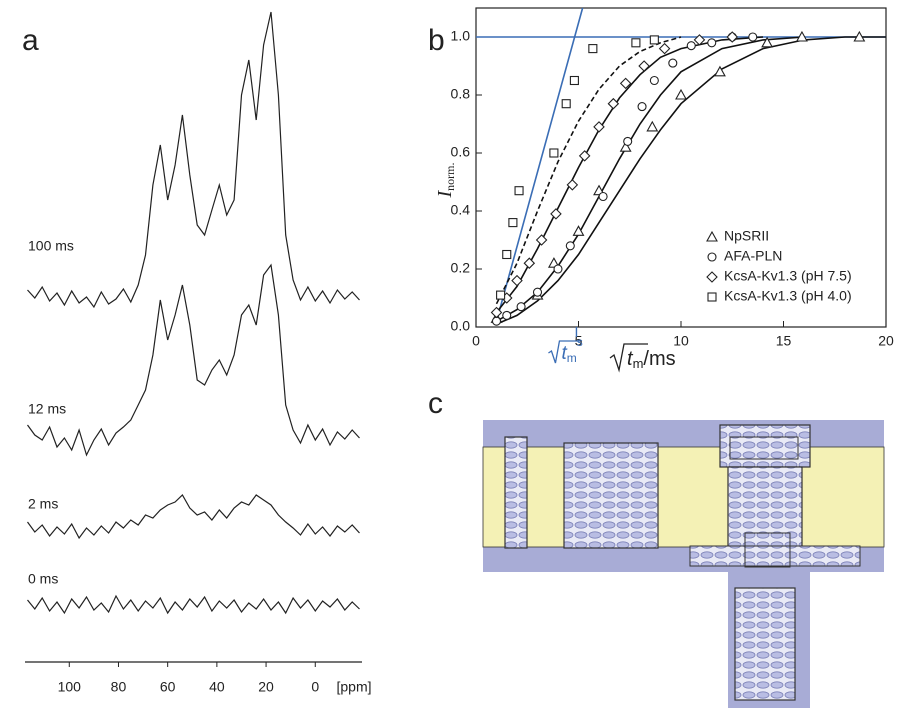  I want to click on x-axis-label: [ppm], so click(353, 687).